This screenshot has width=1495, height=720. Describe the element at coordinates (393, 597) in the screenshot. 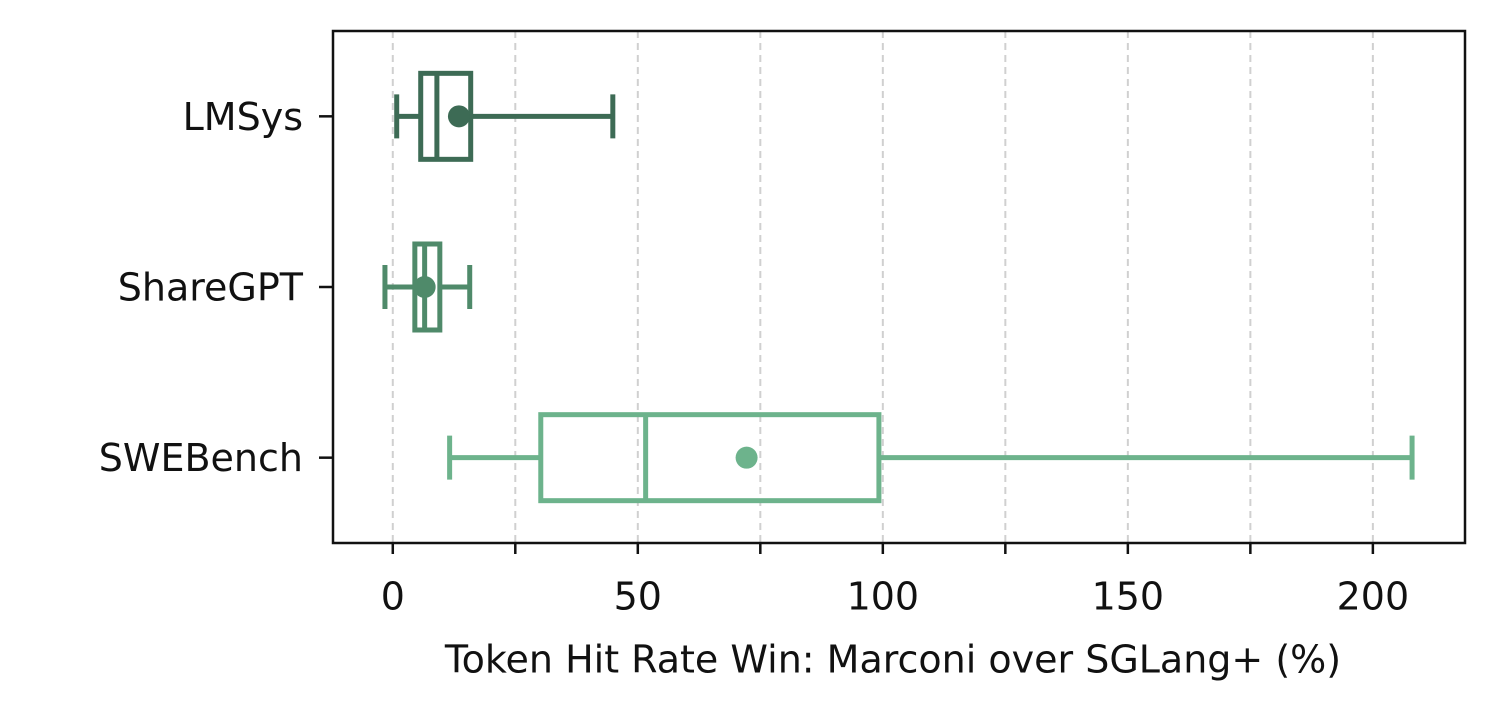

I see `x-tick-label: 0` at that location.